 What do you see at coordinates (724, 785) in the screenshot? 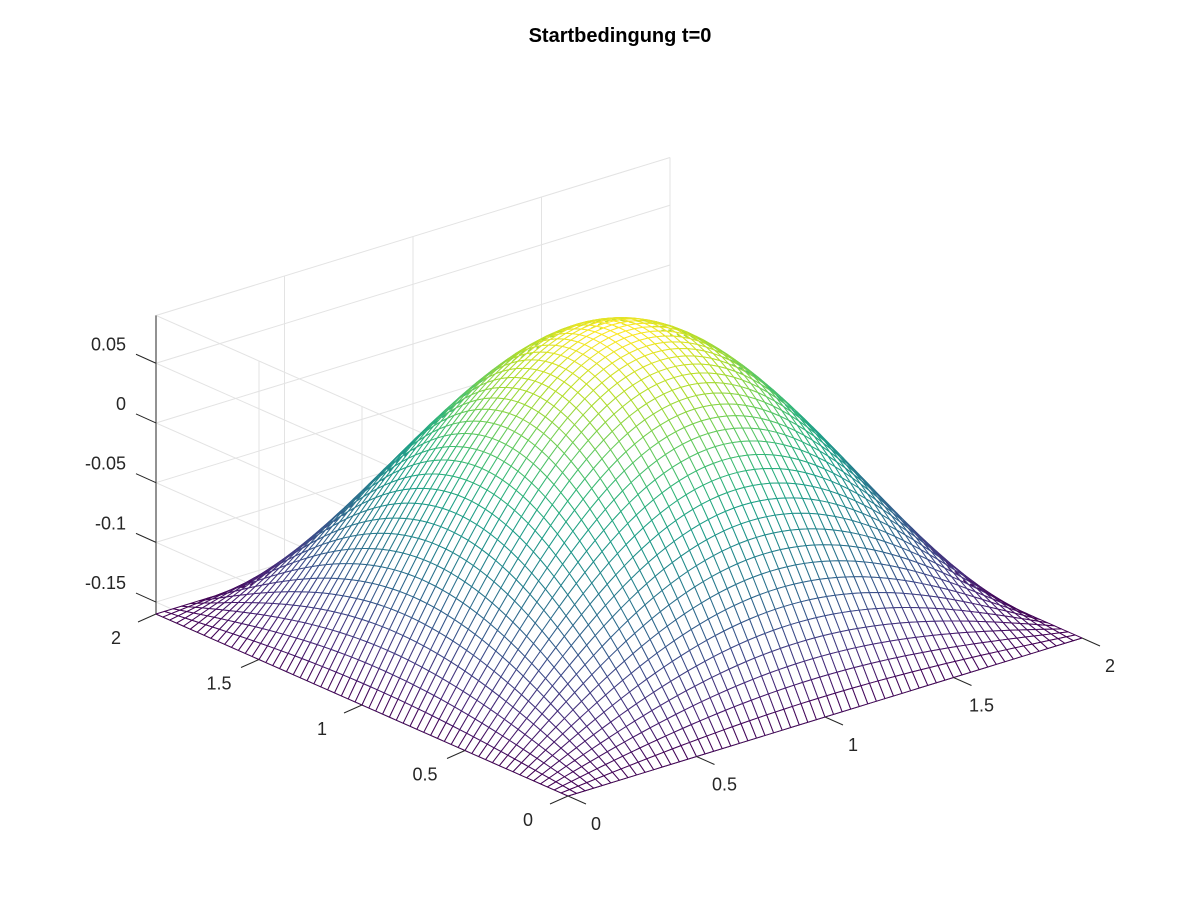
I see `x-tick-label: 0.5` at bounding box center [724, 785].